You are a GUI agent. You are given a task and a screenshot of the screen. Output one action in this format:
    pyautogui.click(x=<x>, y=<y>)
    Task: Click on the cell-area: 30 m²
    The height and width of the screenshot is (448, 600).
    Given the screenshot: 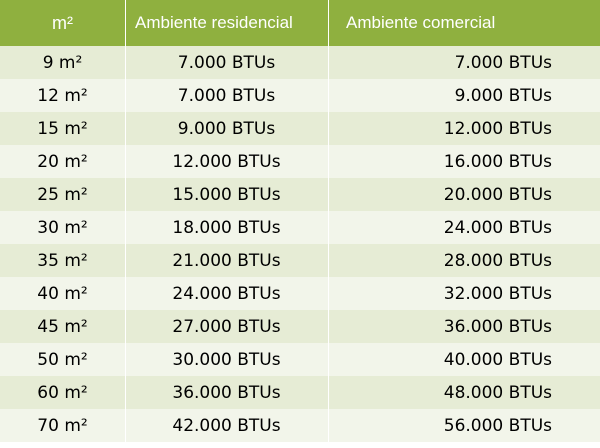 What is the action you would take?
    pyautogui.click(x=62, y=227)
    